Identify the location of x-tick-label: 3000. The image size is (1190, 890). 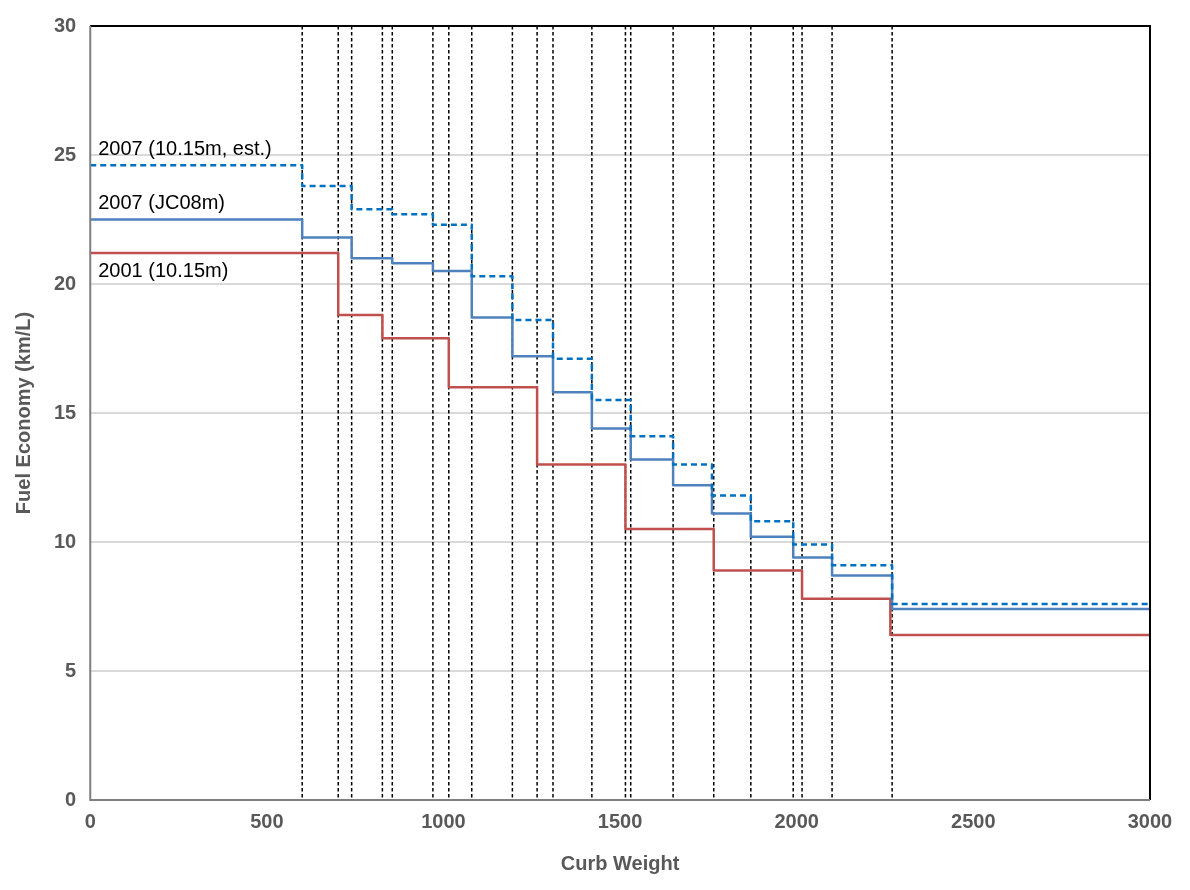
(1150, 820).